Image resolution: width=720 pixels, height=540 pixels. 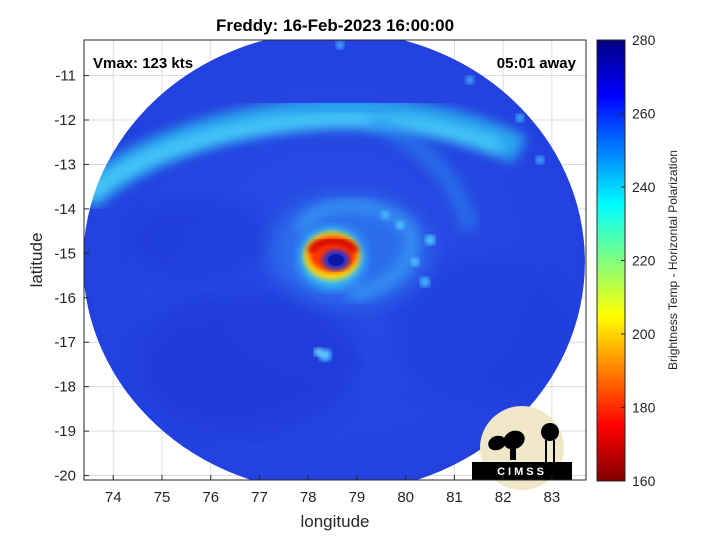 I want to click on vmax-label: Vmax: 123 kts, so click(x=143, y=63).